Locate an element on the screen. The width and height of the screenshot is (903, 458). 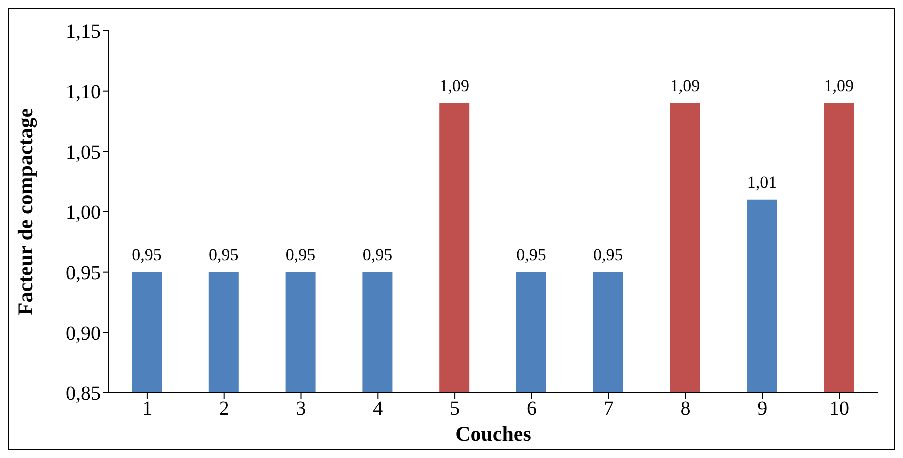
x-tick-label: 1 is located at coordinates (147, 409).